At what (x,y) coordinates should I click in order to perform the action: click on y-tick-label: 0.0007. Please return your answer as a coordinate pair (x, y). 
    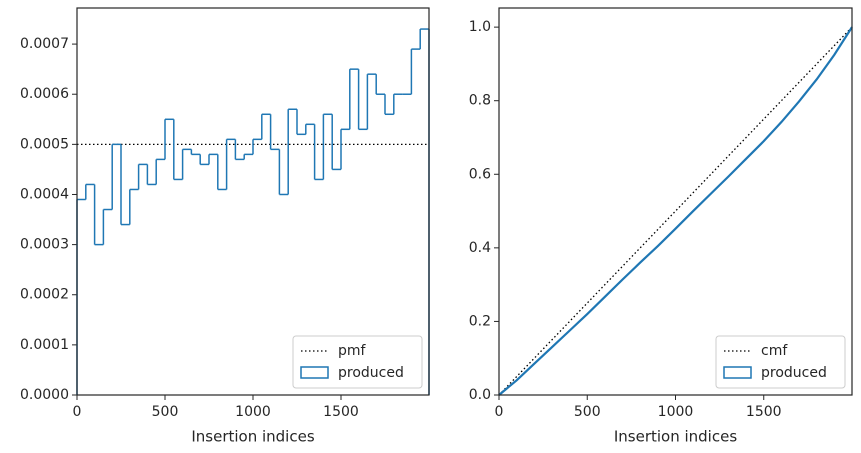
    Looking at the image, I should click on (44, 44).